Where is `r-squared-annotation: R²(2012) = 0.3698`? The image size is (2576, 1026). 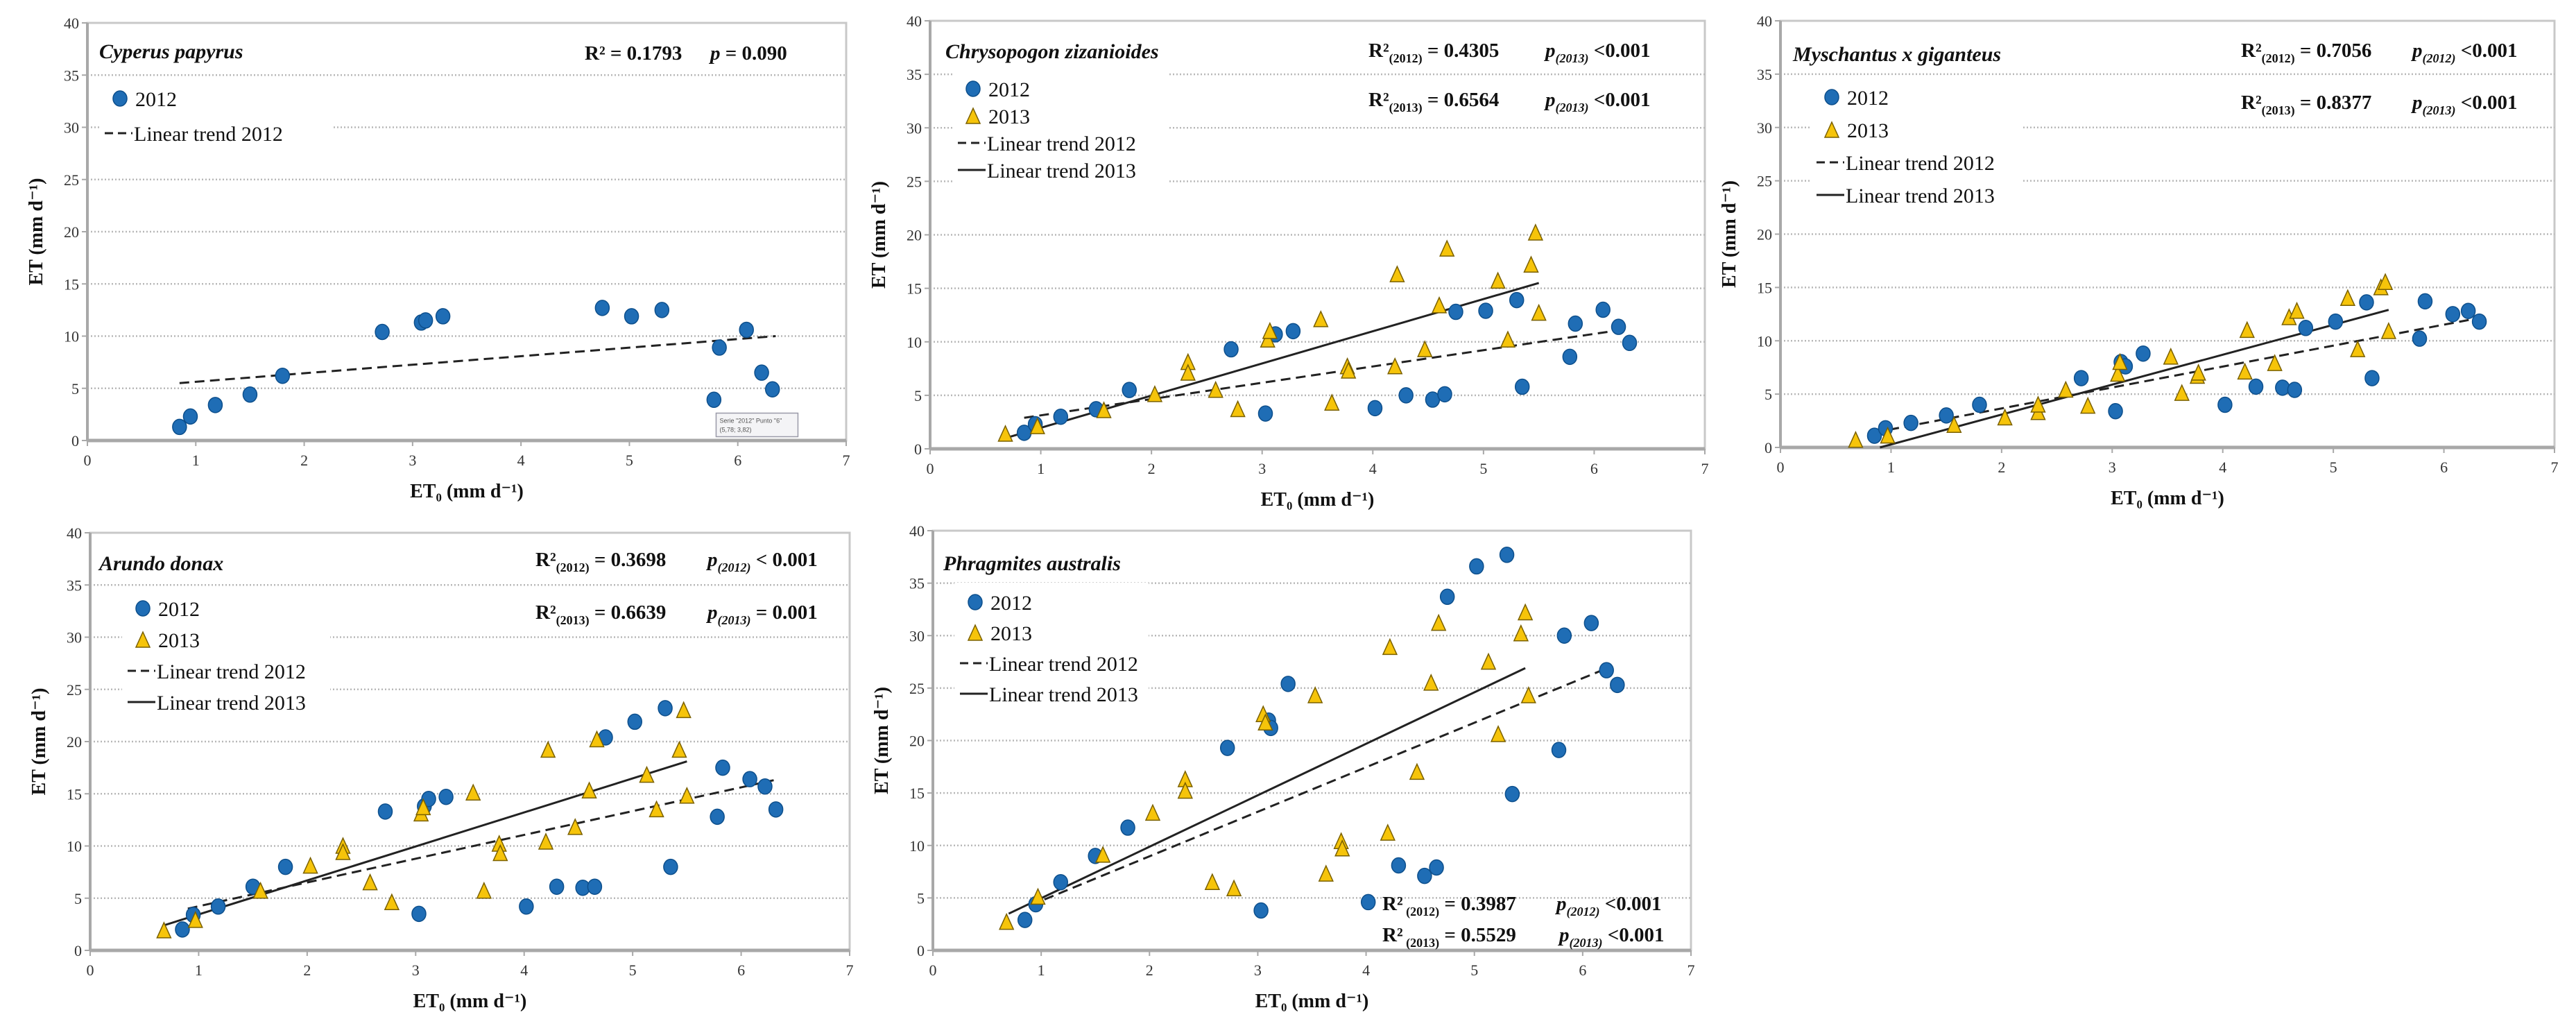
r-squared-annotation: R²(2012) = 0.3698 is located at coordinates (600, 562).